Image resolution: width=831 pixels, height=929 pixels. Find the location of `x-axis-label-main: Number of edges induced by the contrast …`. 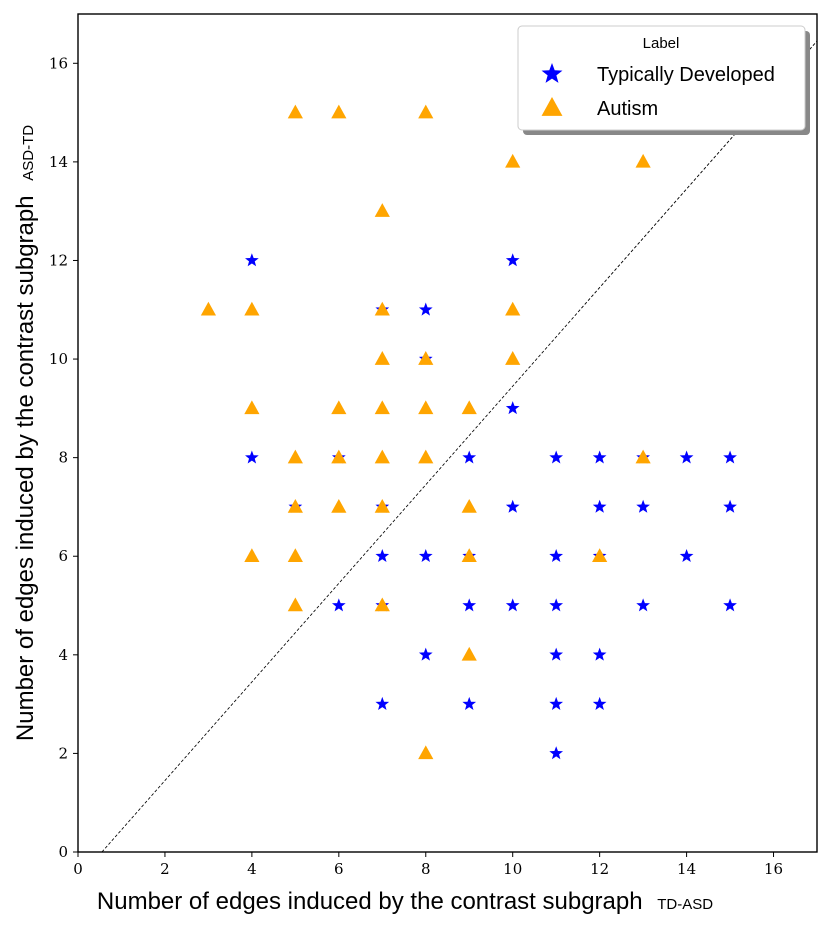

x-axis-label-main: Number of edges induced by the contrast … is located at coordinates (370, 901).